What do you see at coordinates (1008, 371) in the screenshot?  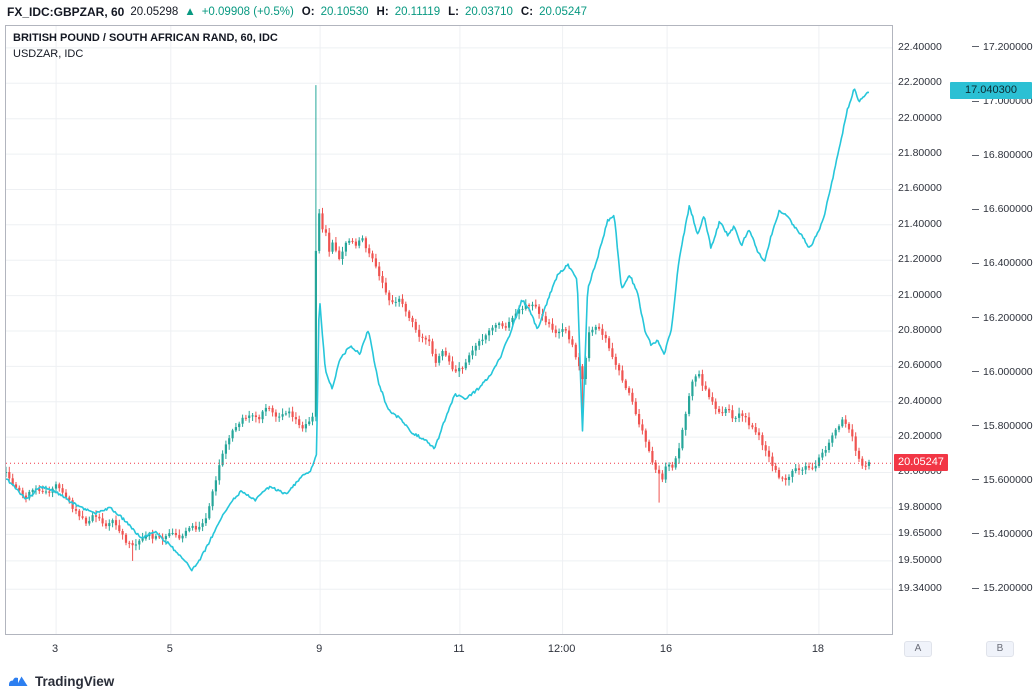 I see `price-b-tick-label: 16.000000` at bounding box center [1008, 371].